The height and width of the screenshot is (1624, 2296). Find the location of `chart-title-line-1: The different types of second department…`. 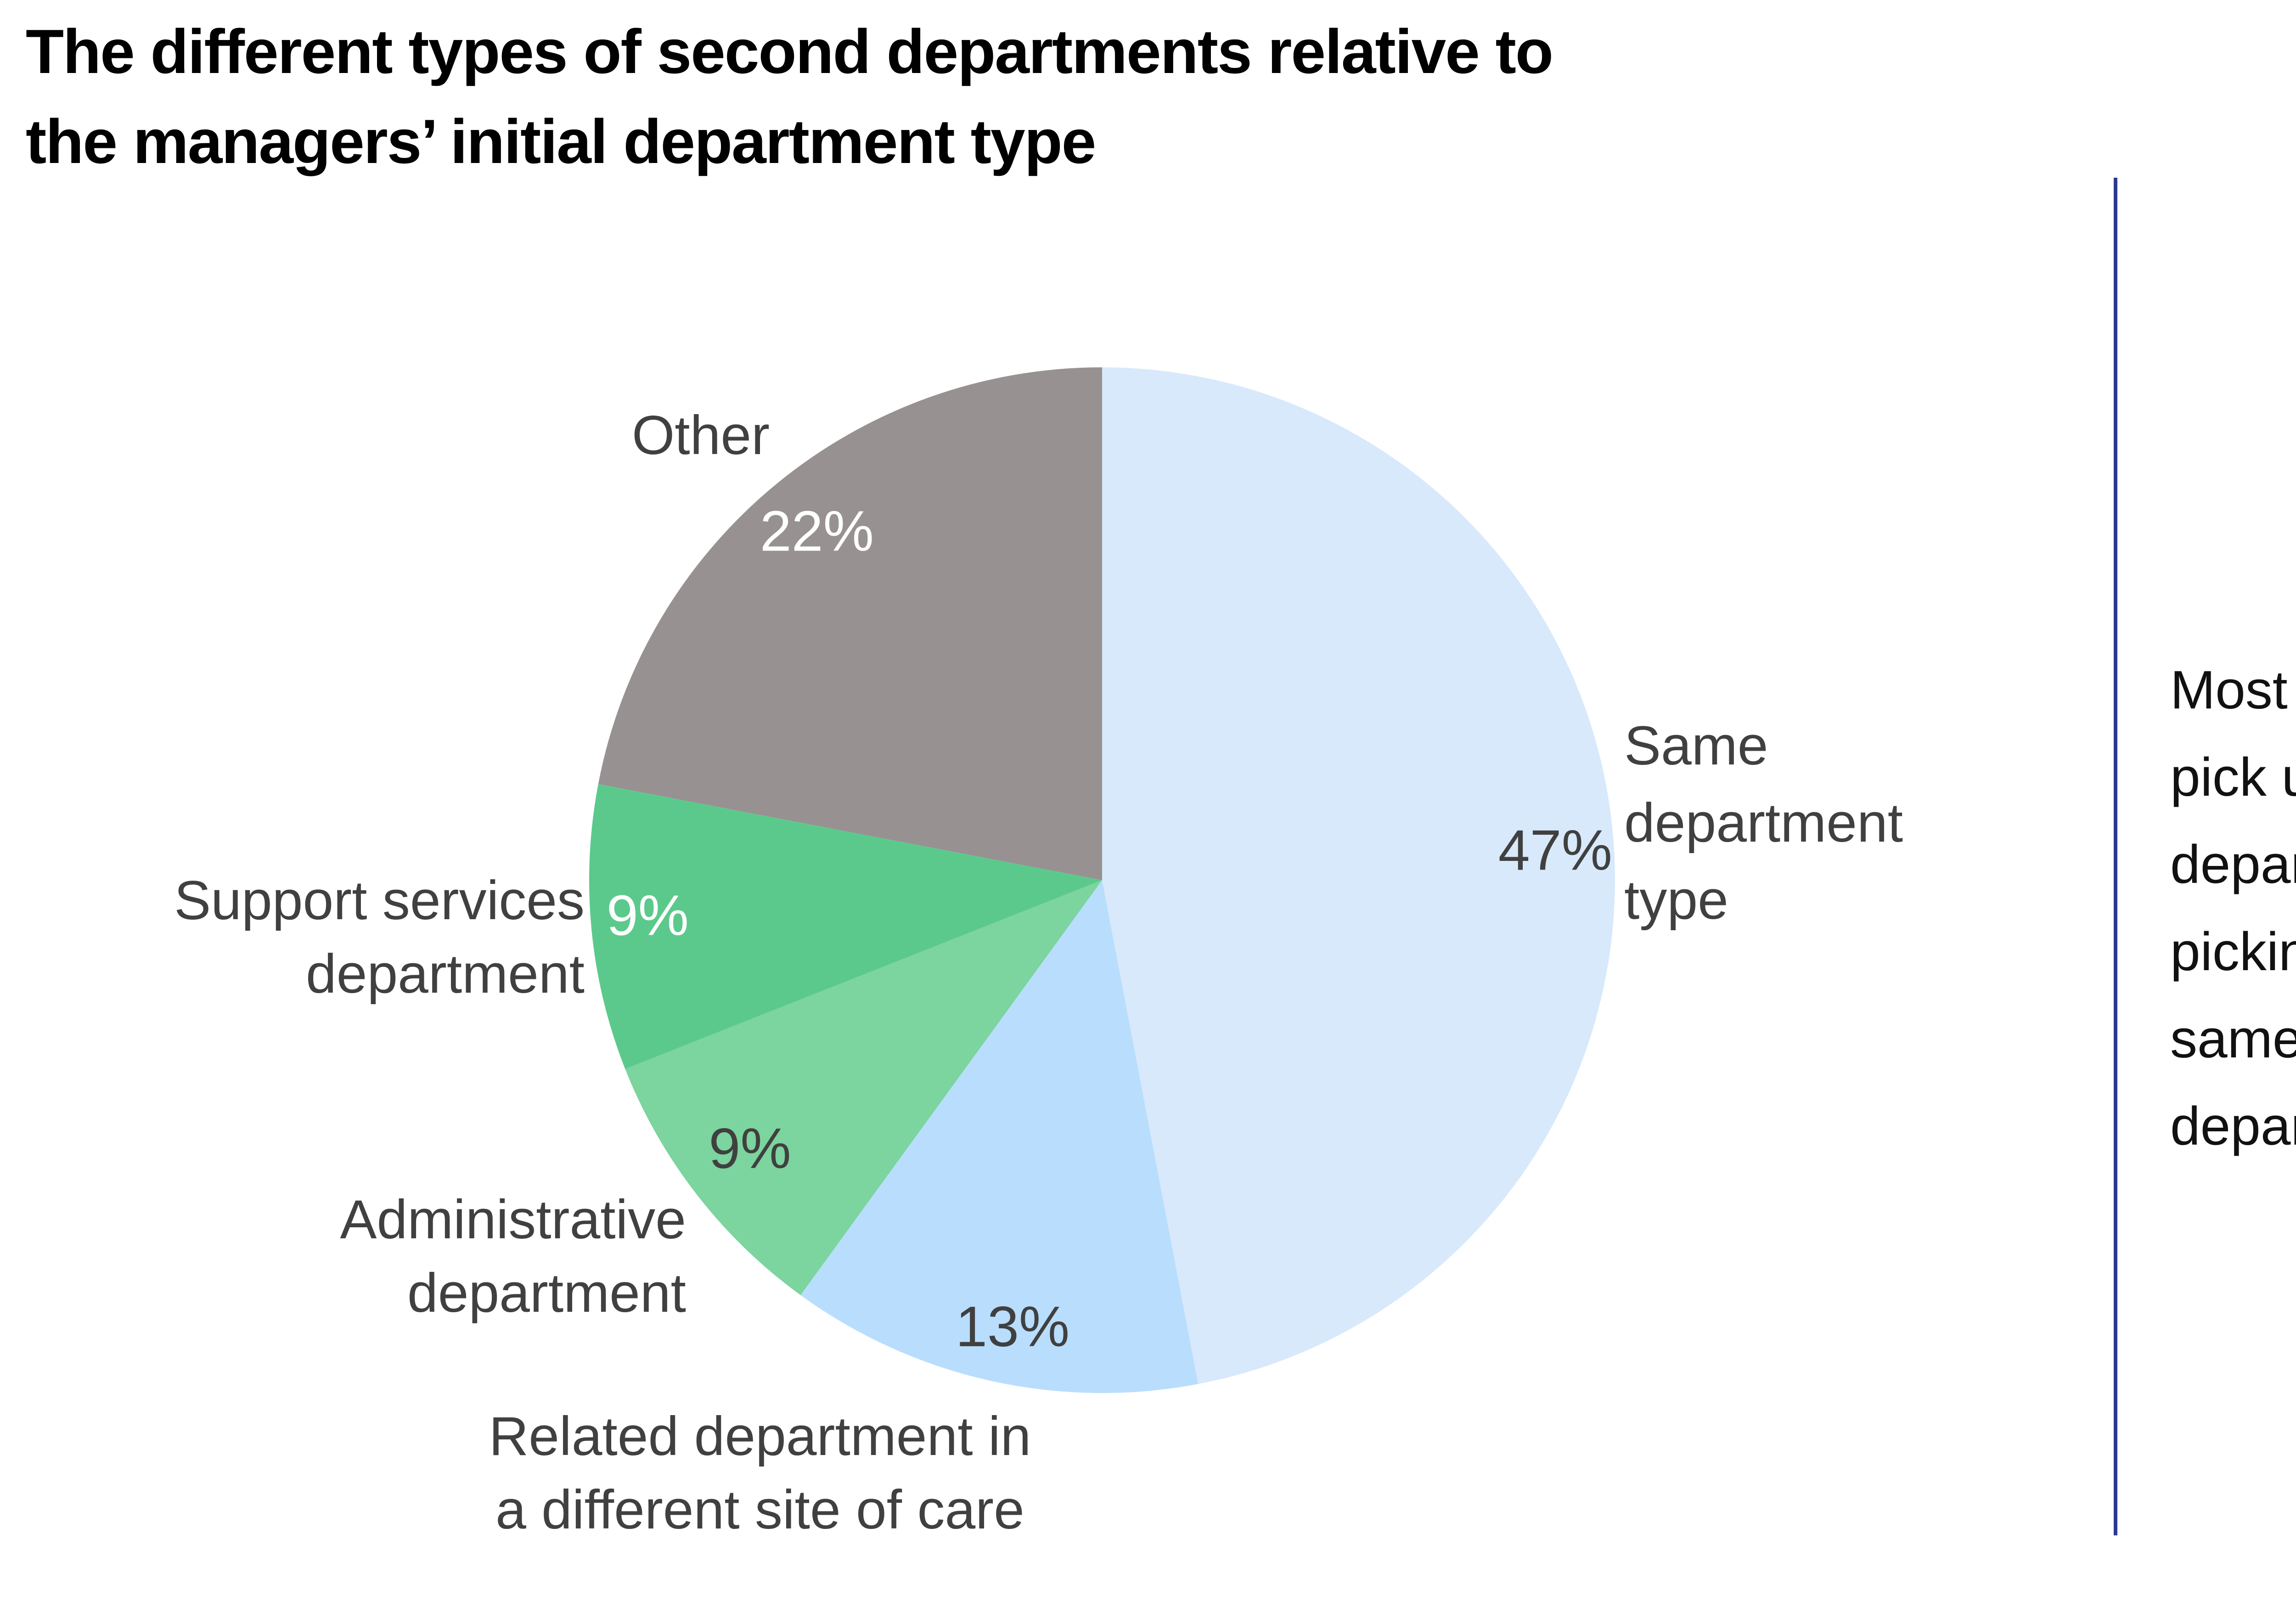

chart-title-line-1: The different types of second department… is located at coordinates (789, 51).